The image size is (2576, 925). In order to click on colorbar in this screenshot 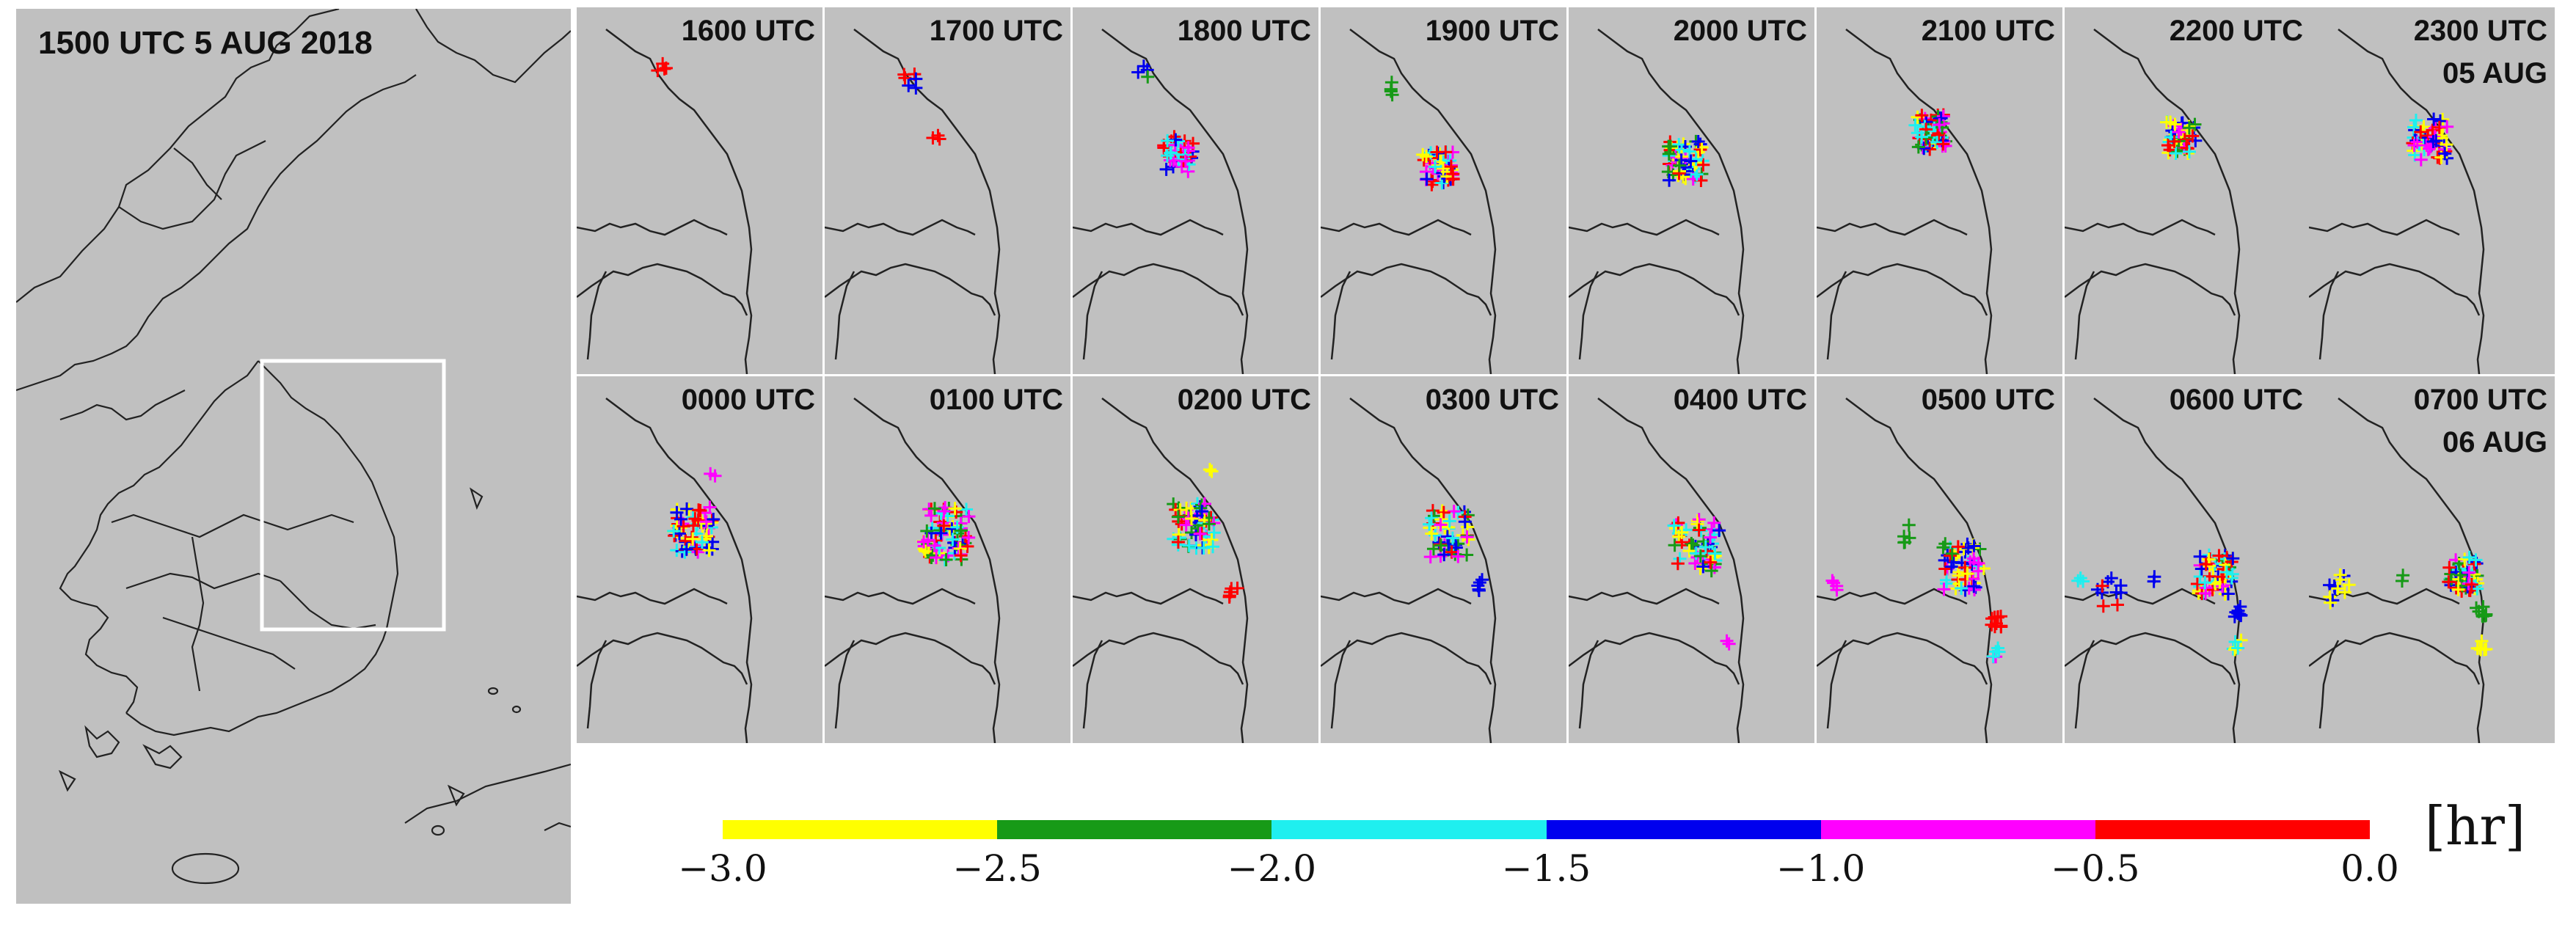, I will do `click(1547, 829)`.